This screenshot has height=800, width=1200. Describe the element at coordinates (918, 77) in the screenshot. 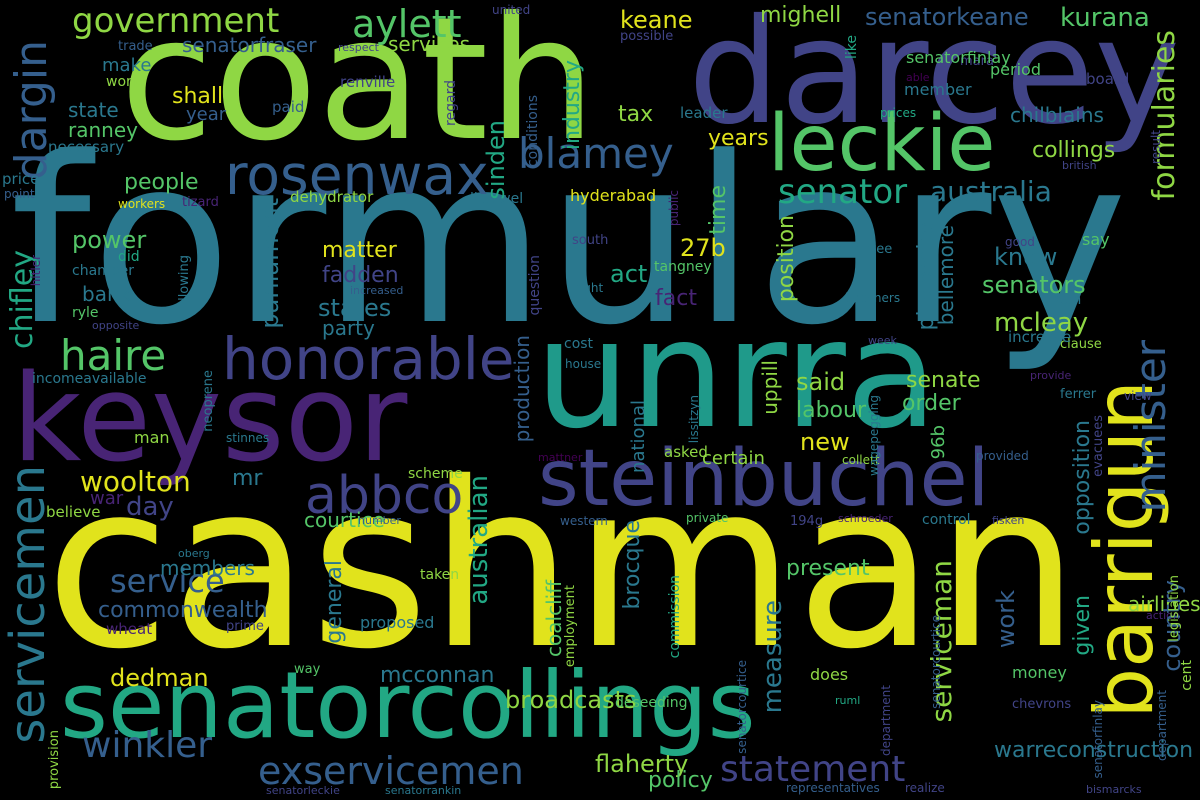

I see `word-able: able` at that location.